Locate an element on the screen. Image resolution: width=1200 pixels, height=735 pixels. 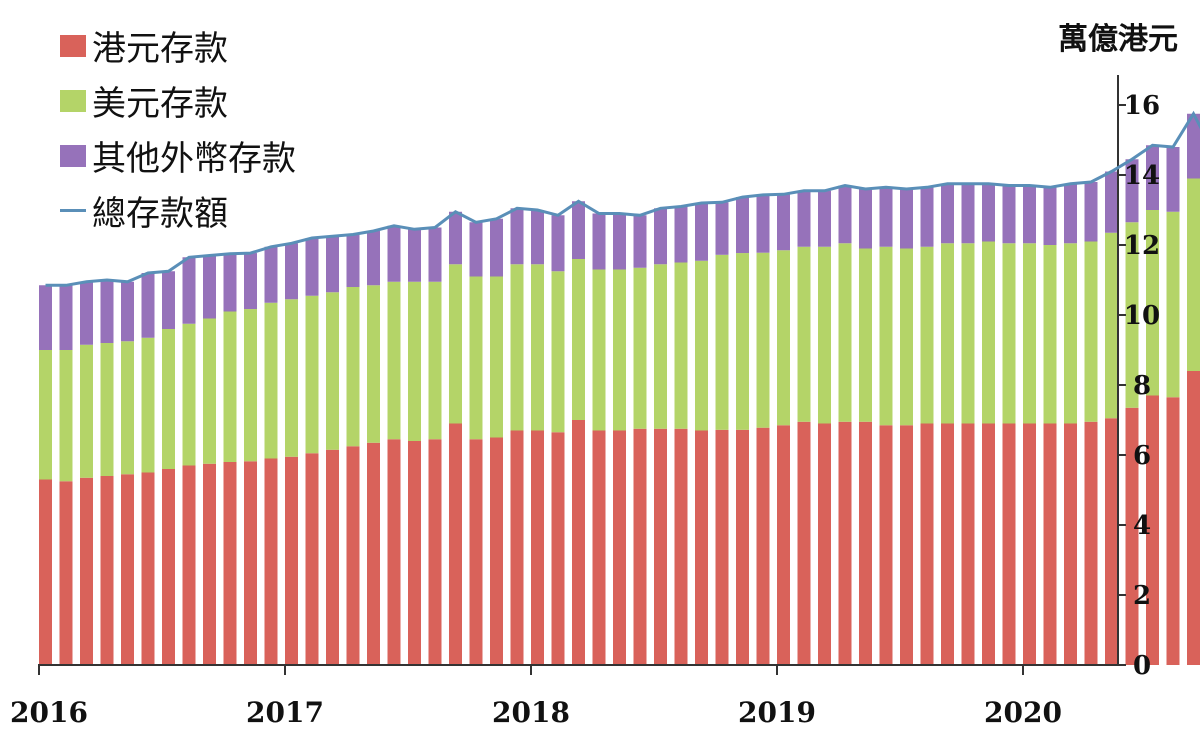
legend-swatch-hkd is located at coordinates (73, 45).